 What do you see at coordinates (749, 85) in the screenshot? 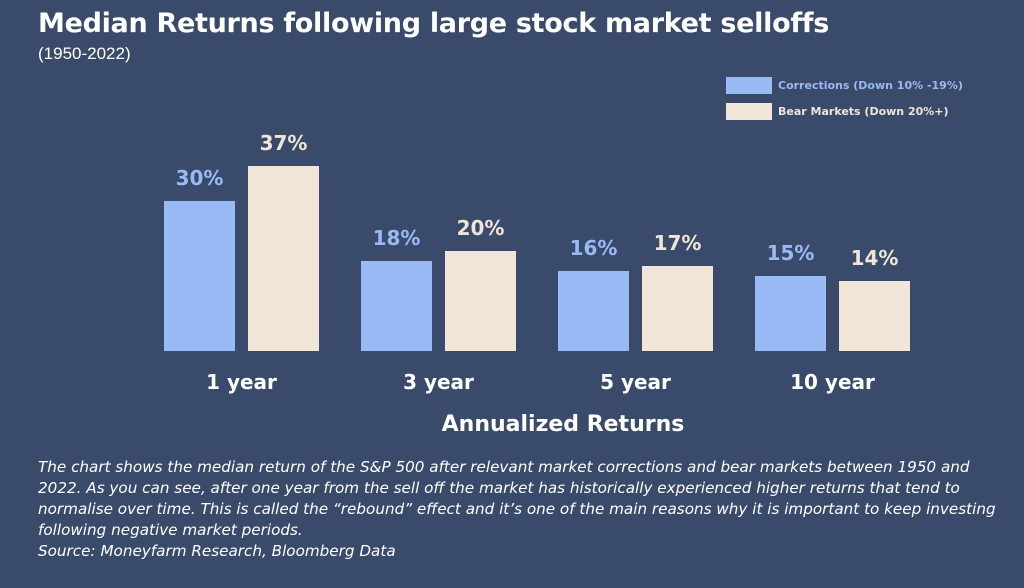
I see `legend-swatch-corrections` at bounding box center [749, 85].